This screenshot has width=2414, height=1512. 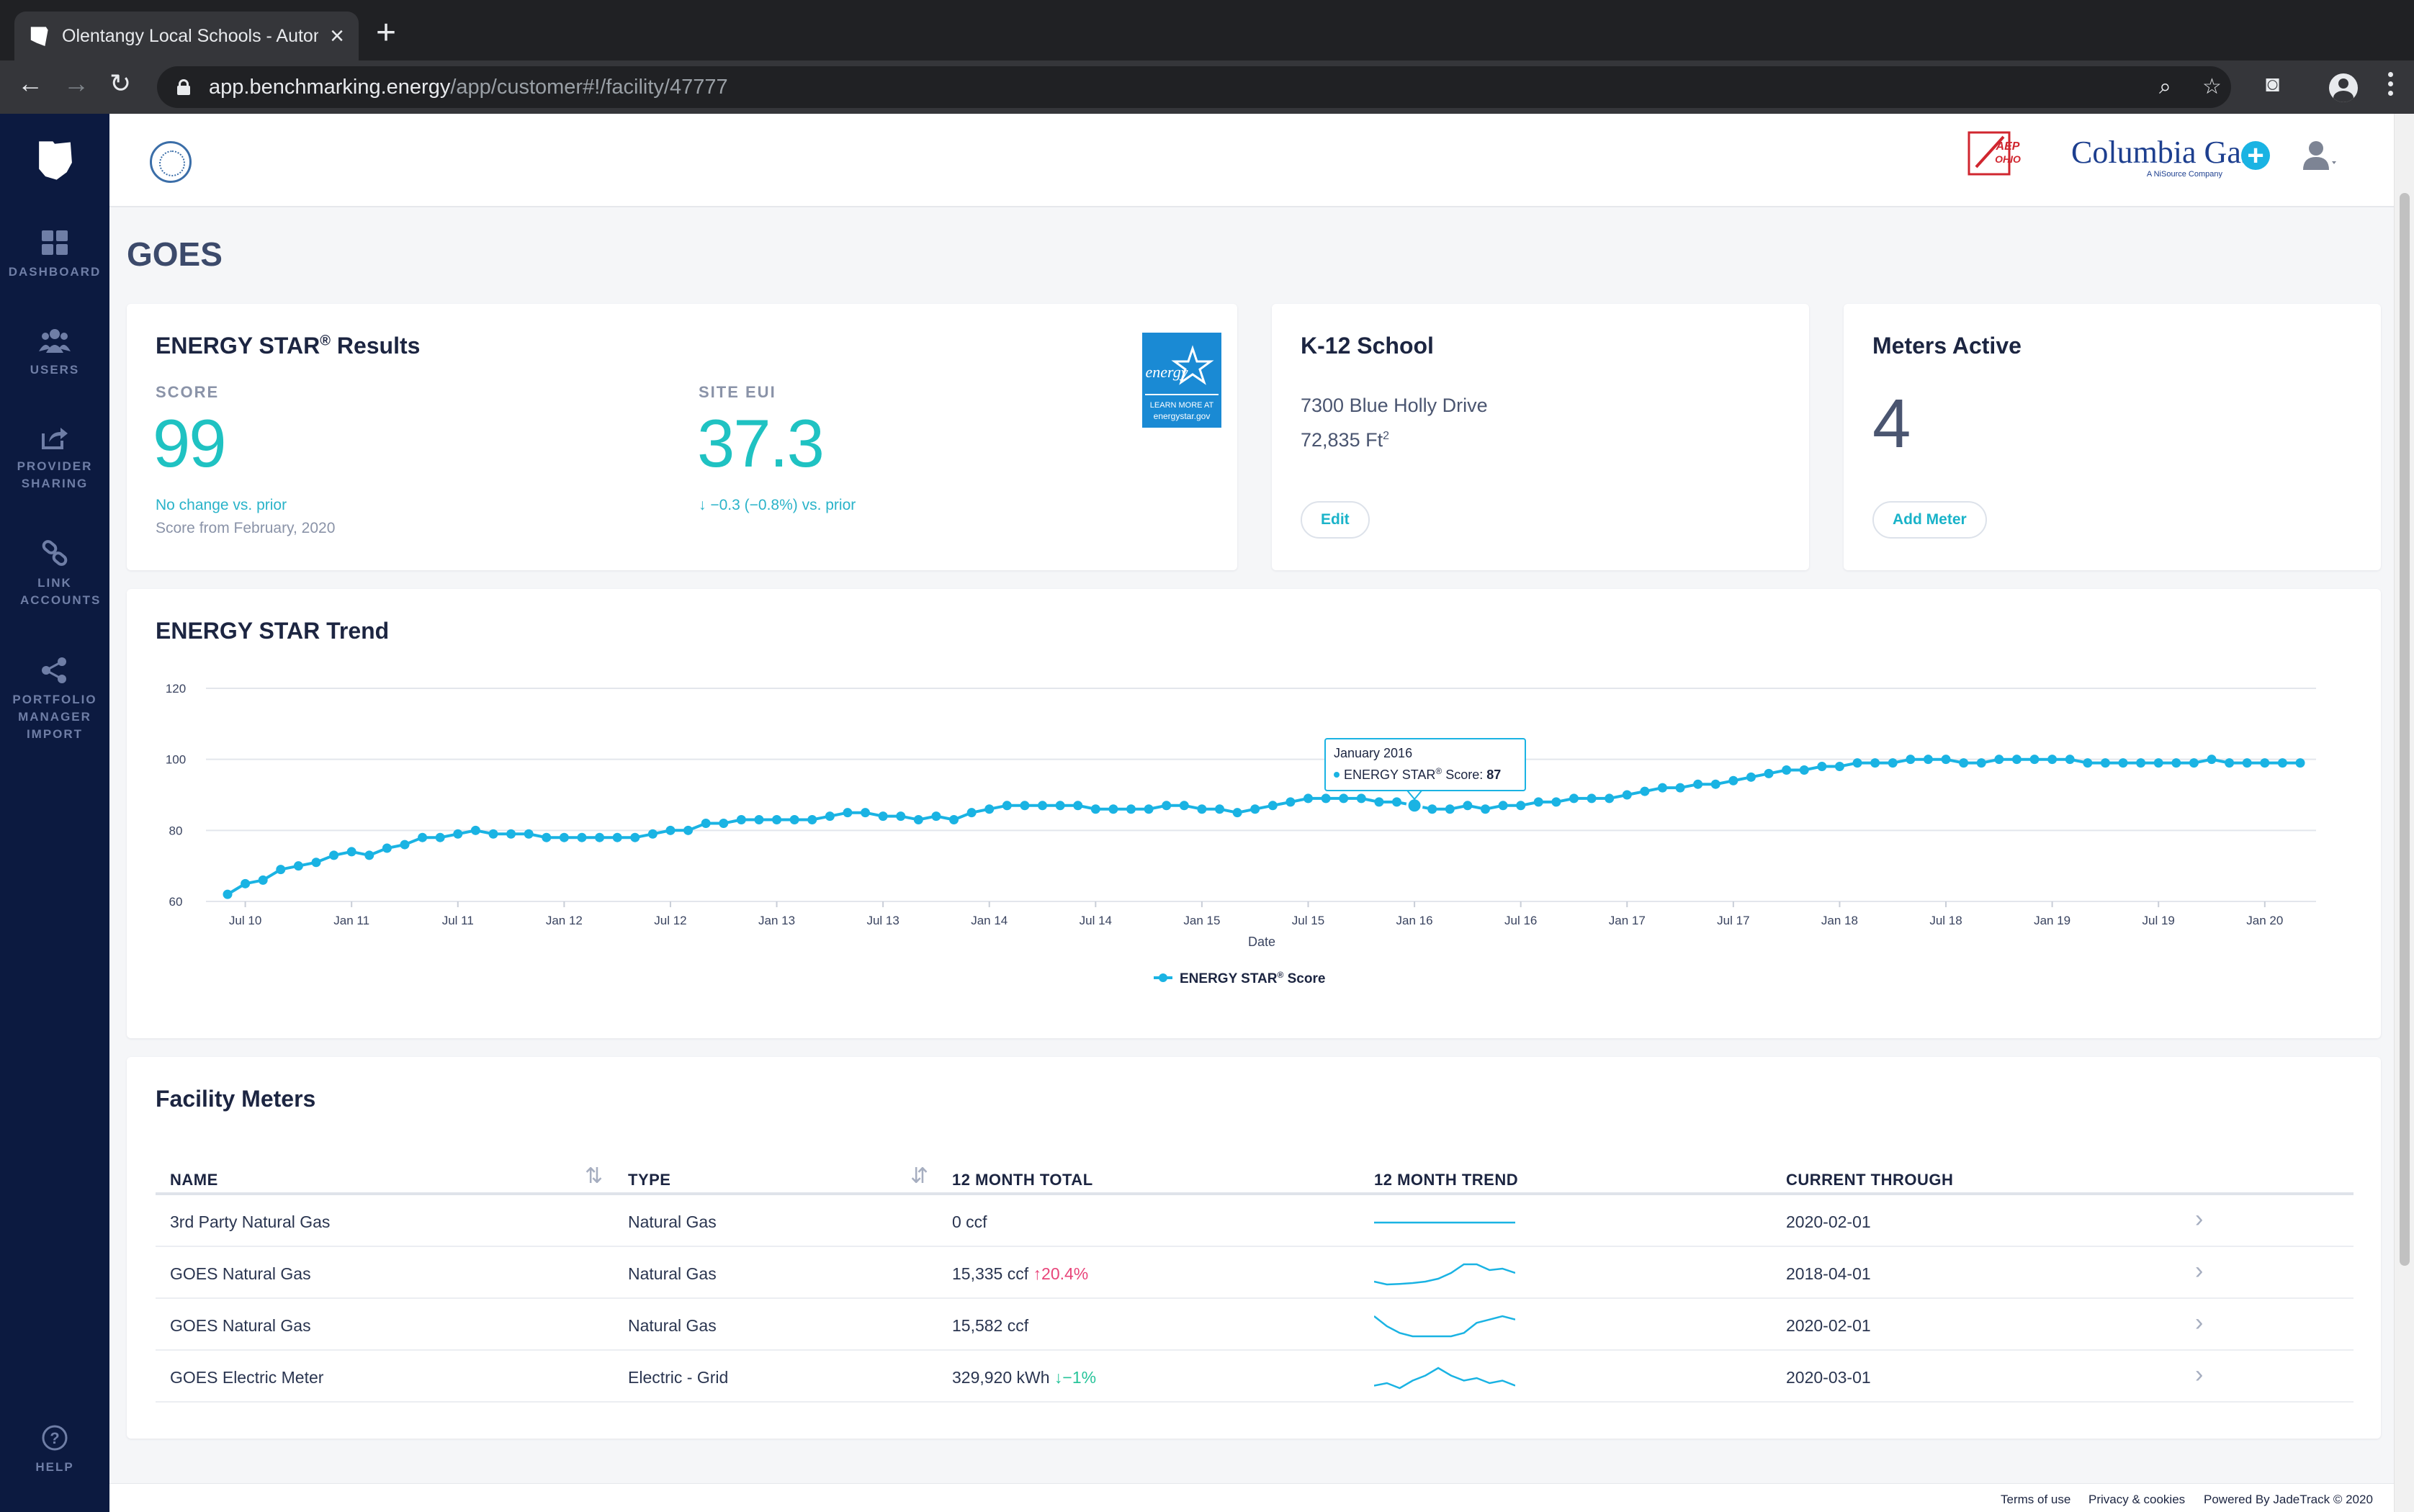 I want to click on forward-icon: →, so click(x=76, y=83).